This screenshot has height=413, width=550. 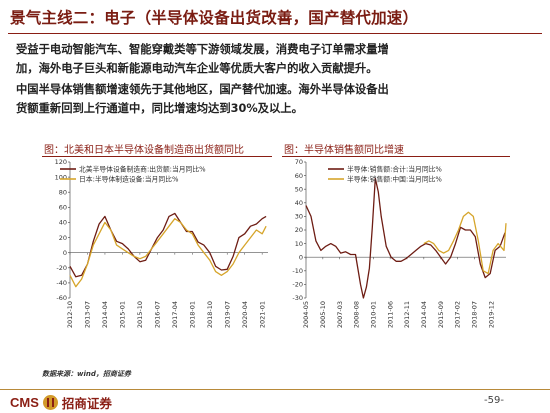 What do you see at coordinates (394, 169) in the screenshot?
I see `legend-label: 半导体:销售额:合计:当月同比%` at bounding box center [394, 169].